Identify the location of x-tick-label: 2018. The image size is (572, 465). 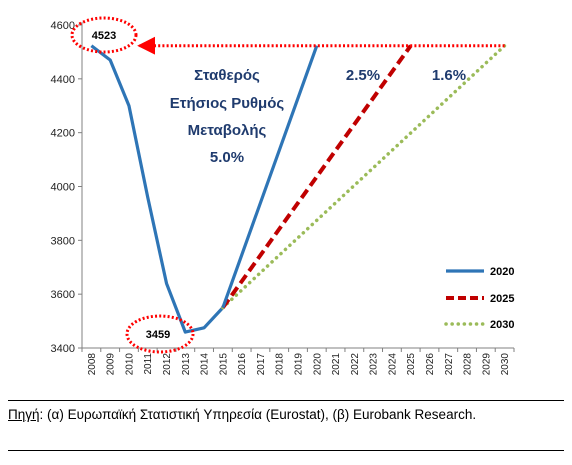
(280, 364).